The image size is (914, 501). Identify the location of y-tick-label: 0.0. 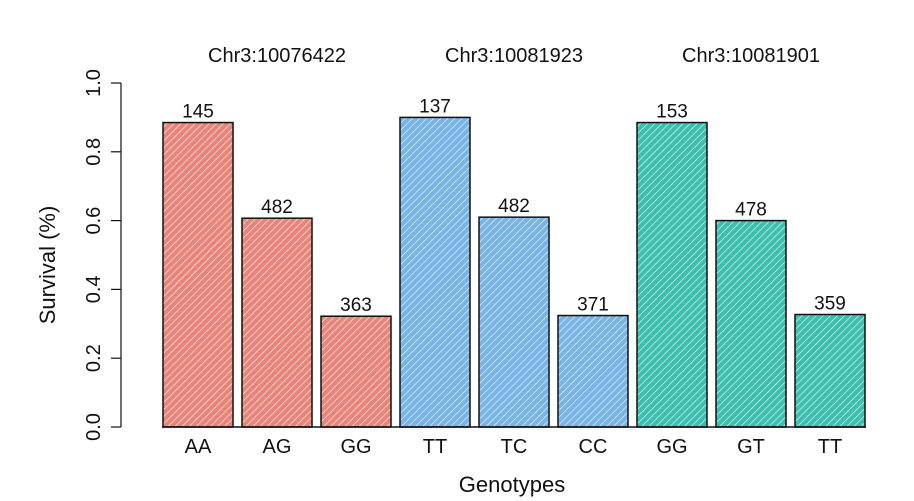
(94, 427).